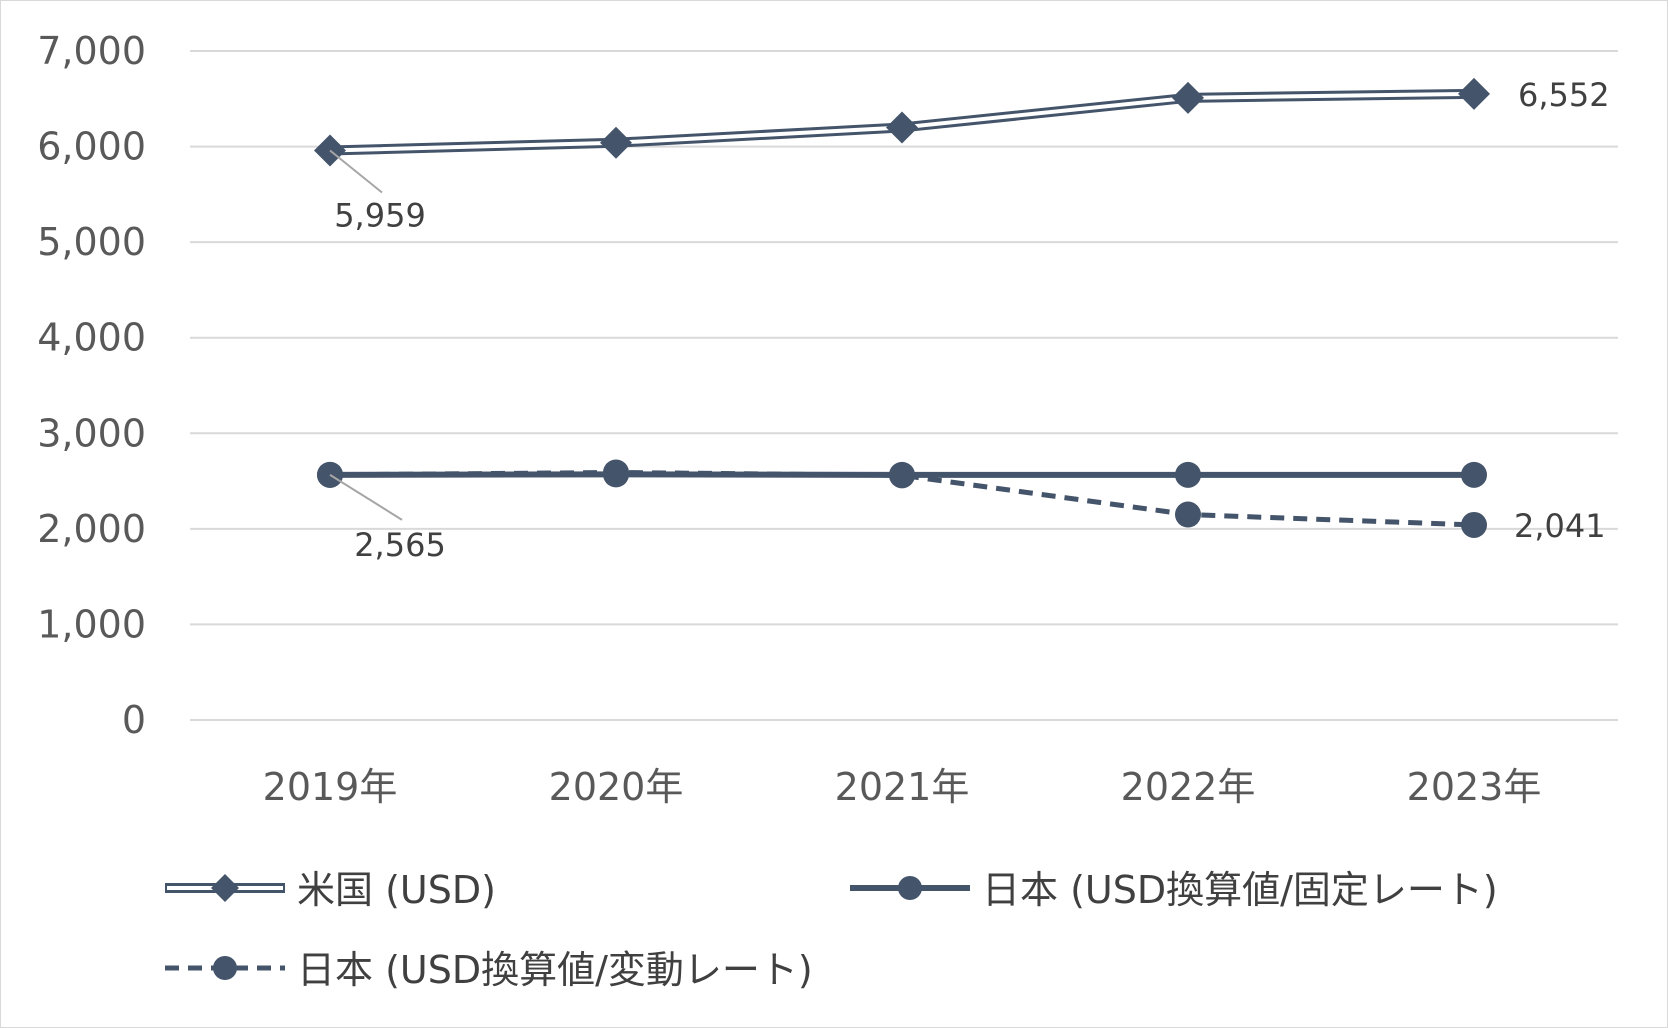 Image resolution: width=1668 pixels, height=1028 pixels. Describe the element at coordinates (91, 624) in the screenshot. I see `y-tick-label: 1,000` at that location.